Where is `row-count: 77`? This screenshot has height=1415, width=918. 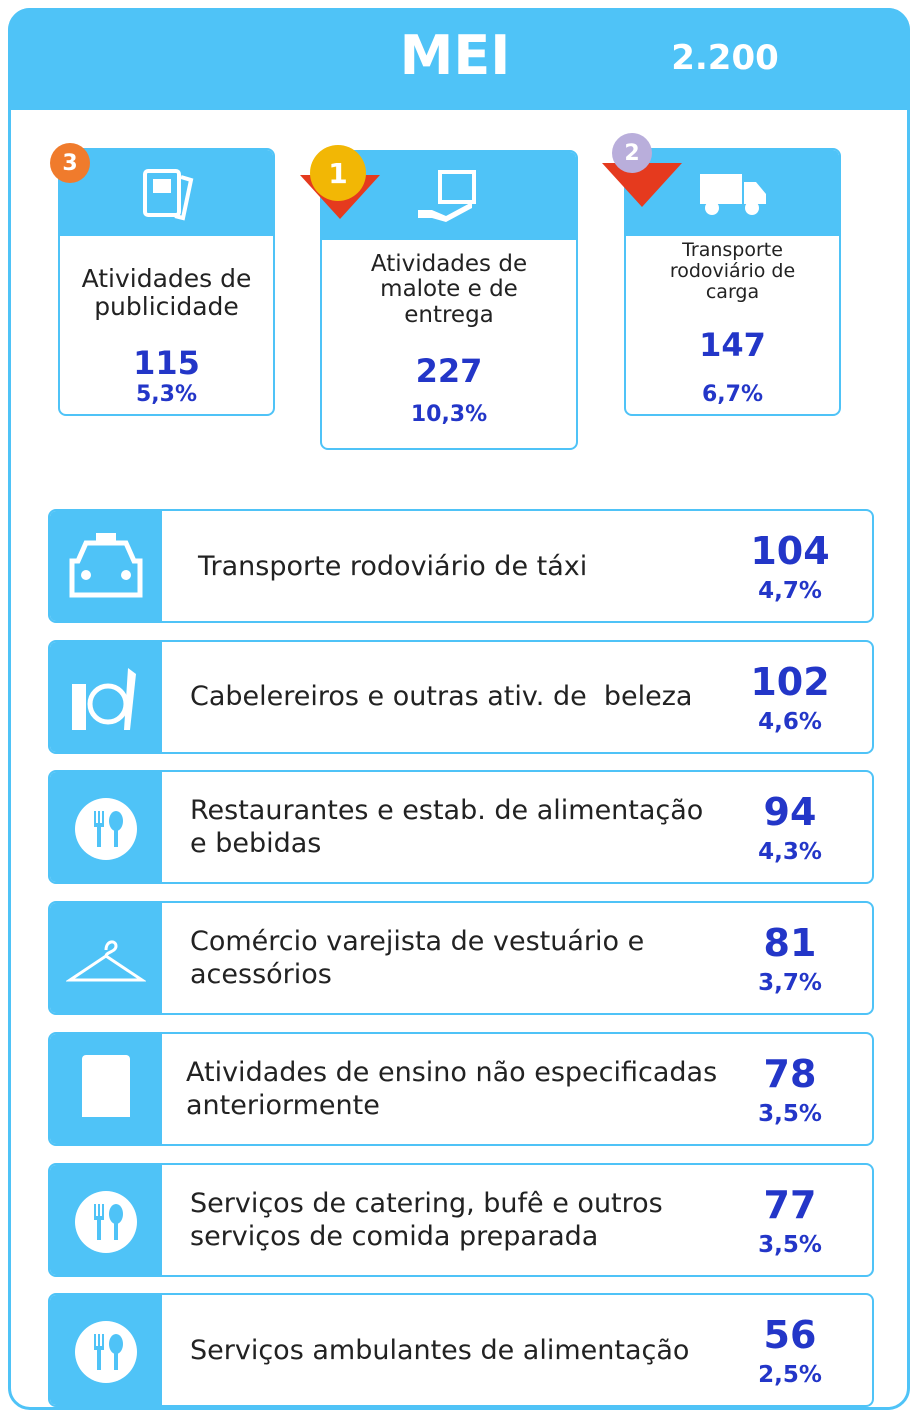 row-count: 77 is located at coordinates (790, 1204).